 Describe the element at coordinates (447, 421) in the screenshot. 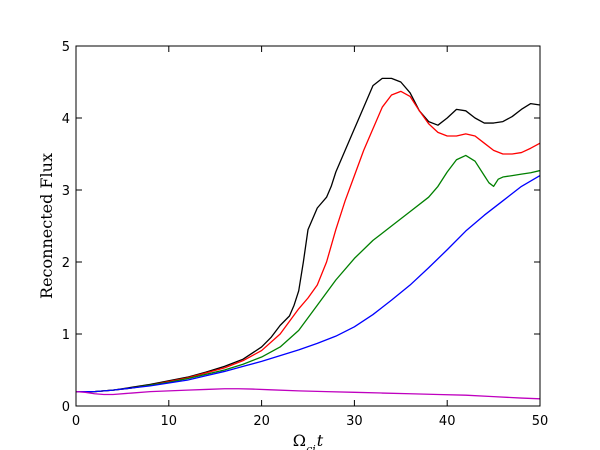

I see `x-tick-label: 40` at that location.